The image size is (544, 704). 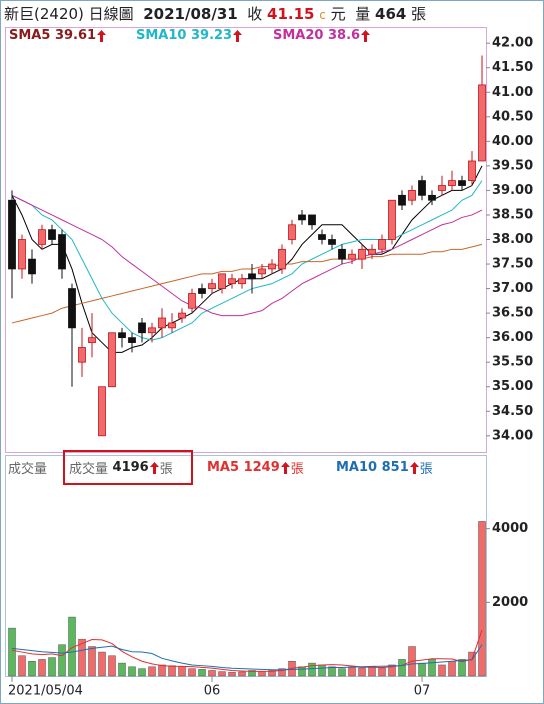 I want to click on y-tick-label: 35.00, so click(x=512, y=386).